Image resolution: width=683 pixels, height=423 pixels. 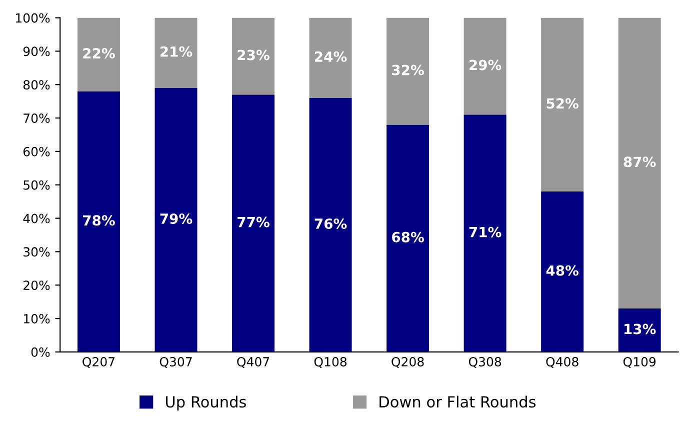 What do you see at coordinates (176, 362) in the screenshot?
I see `x-tick-label: Q307` at bounding box center [176, 362].